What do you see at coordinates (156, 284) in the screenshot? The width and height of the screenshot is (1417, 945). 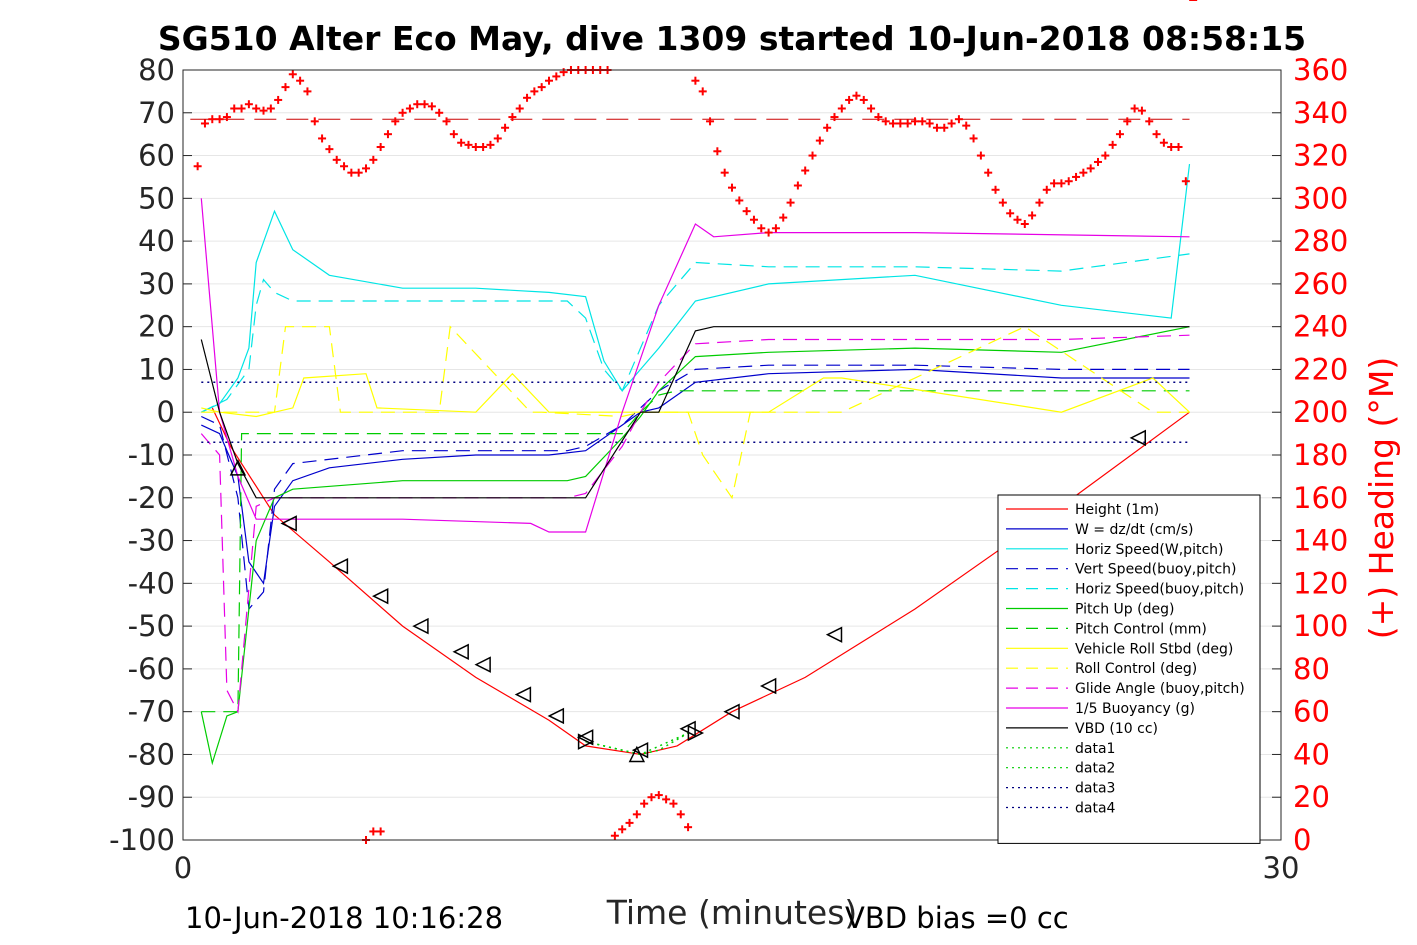 I see `left-tick-label: 30` at bounding box center [156, 284].